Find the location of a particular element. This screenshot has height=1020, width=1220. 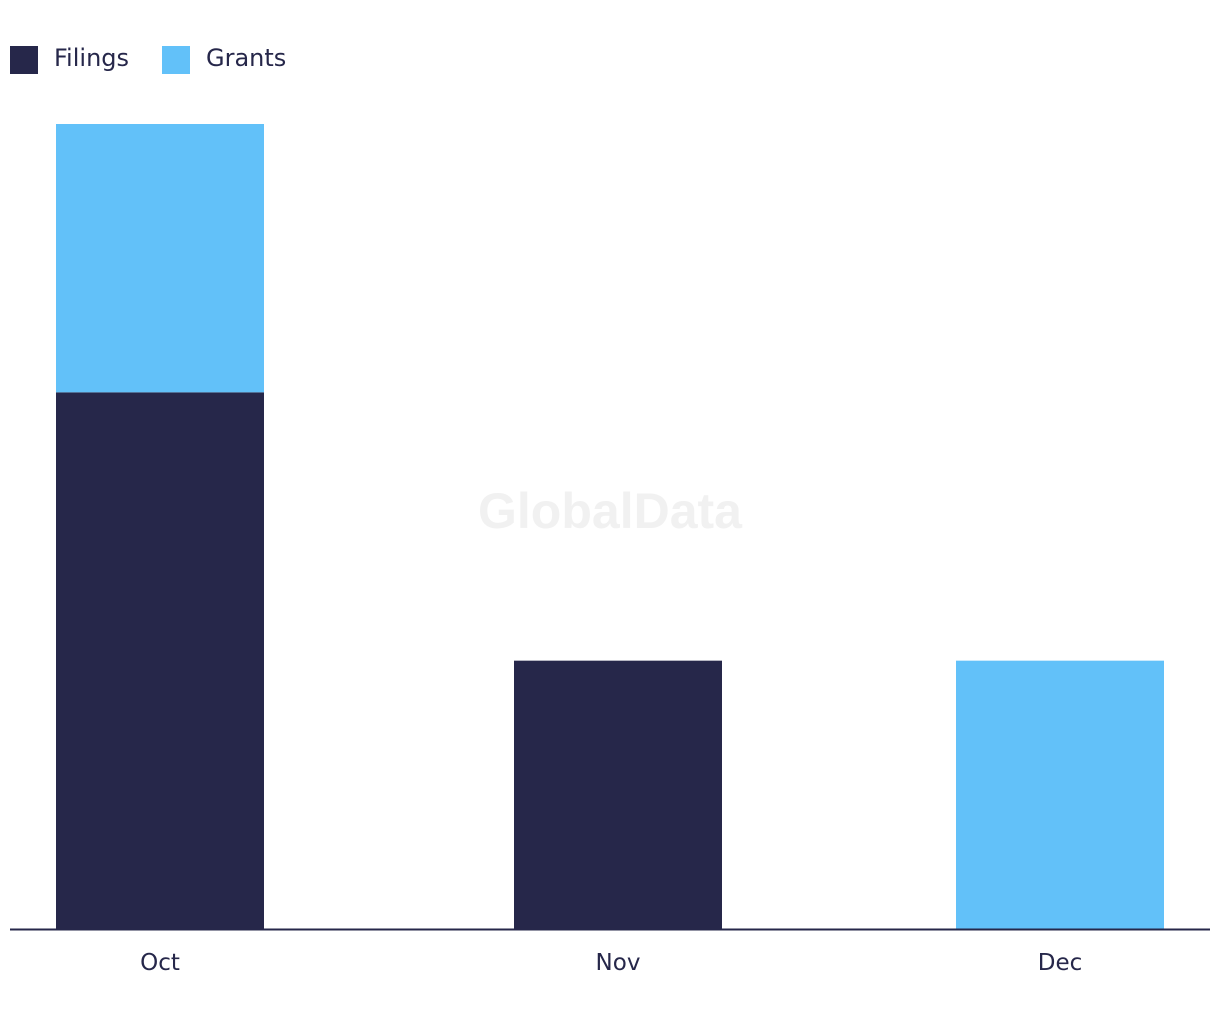

legend-swatch-filings is located at coordinates (24, 60).